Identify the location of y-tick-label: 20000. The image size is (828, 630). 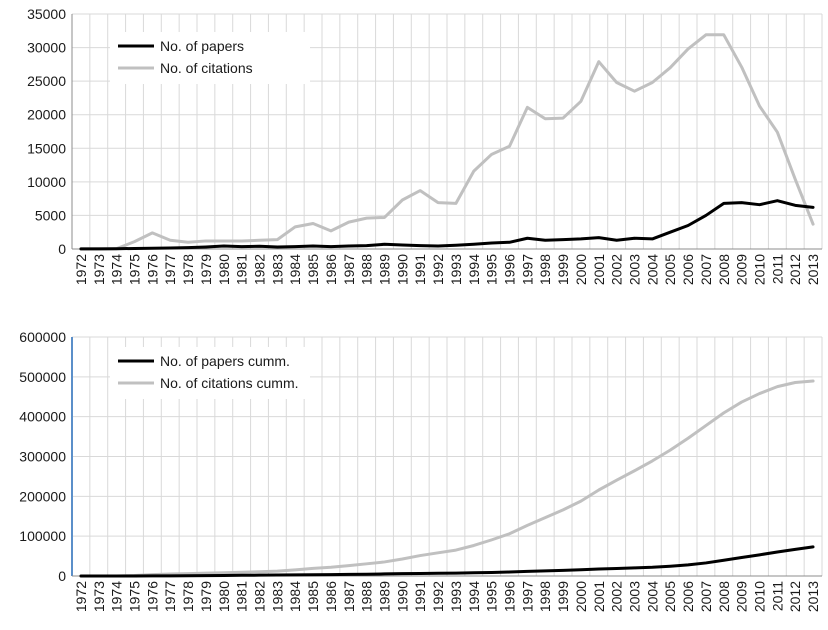
(46, 115).